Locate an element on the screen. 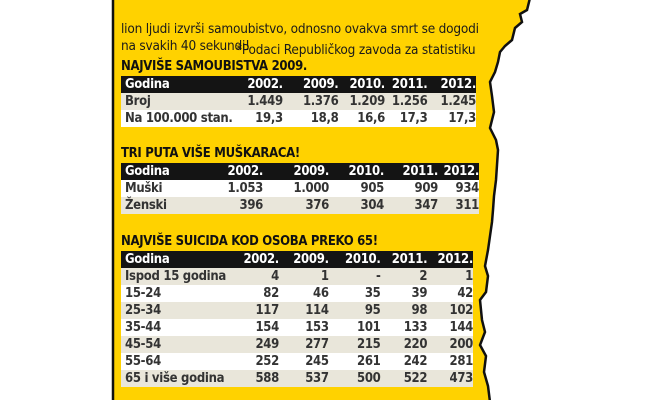 This screenshot has width=670, height=400. cell: 154 is located at coordinates (260, 327).